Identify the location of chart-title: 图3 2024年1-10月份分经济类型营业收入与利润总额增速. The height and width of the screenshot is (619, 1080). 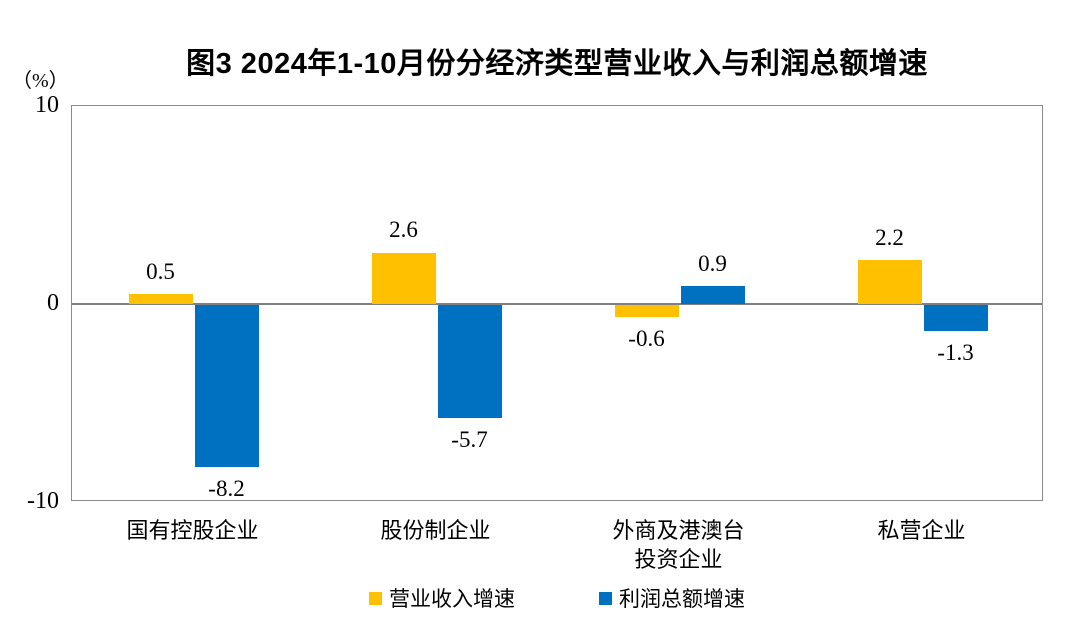
(557, 64).